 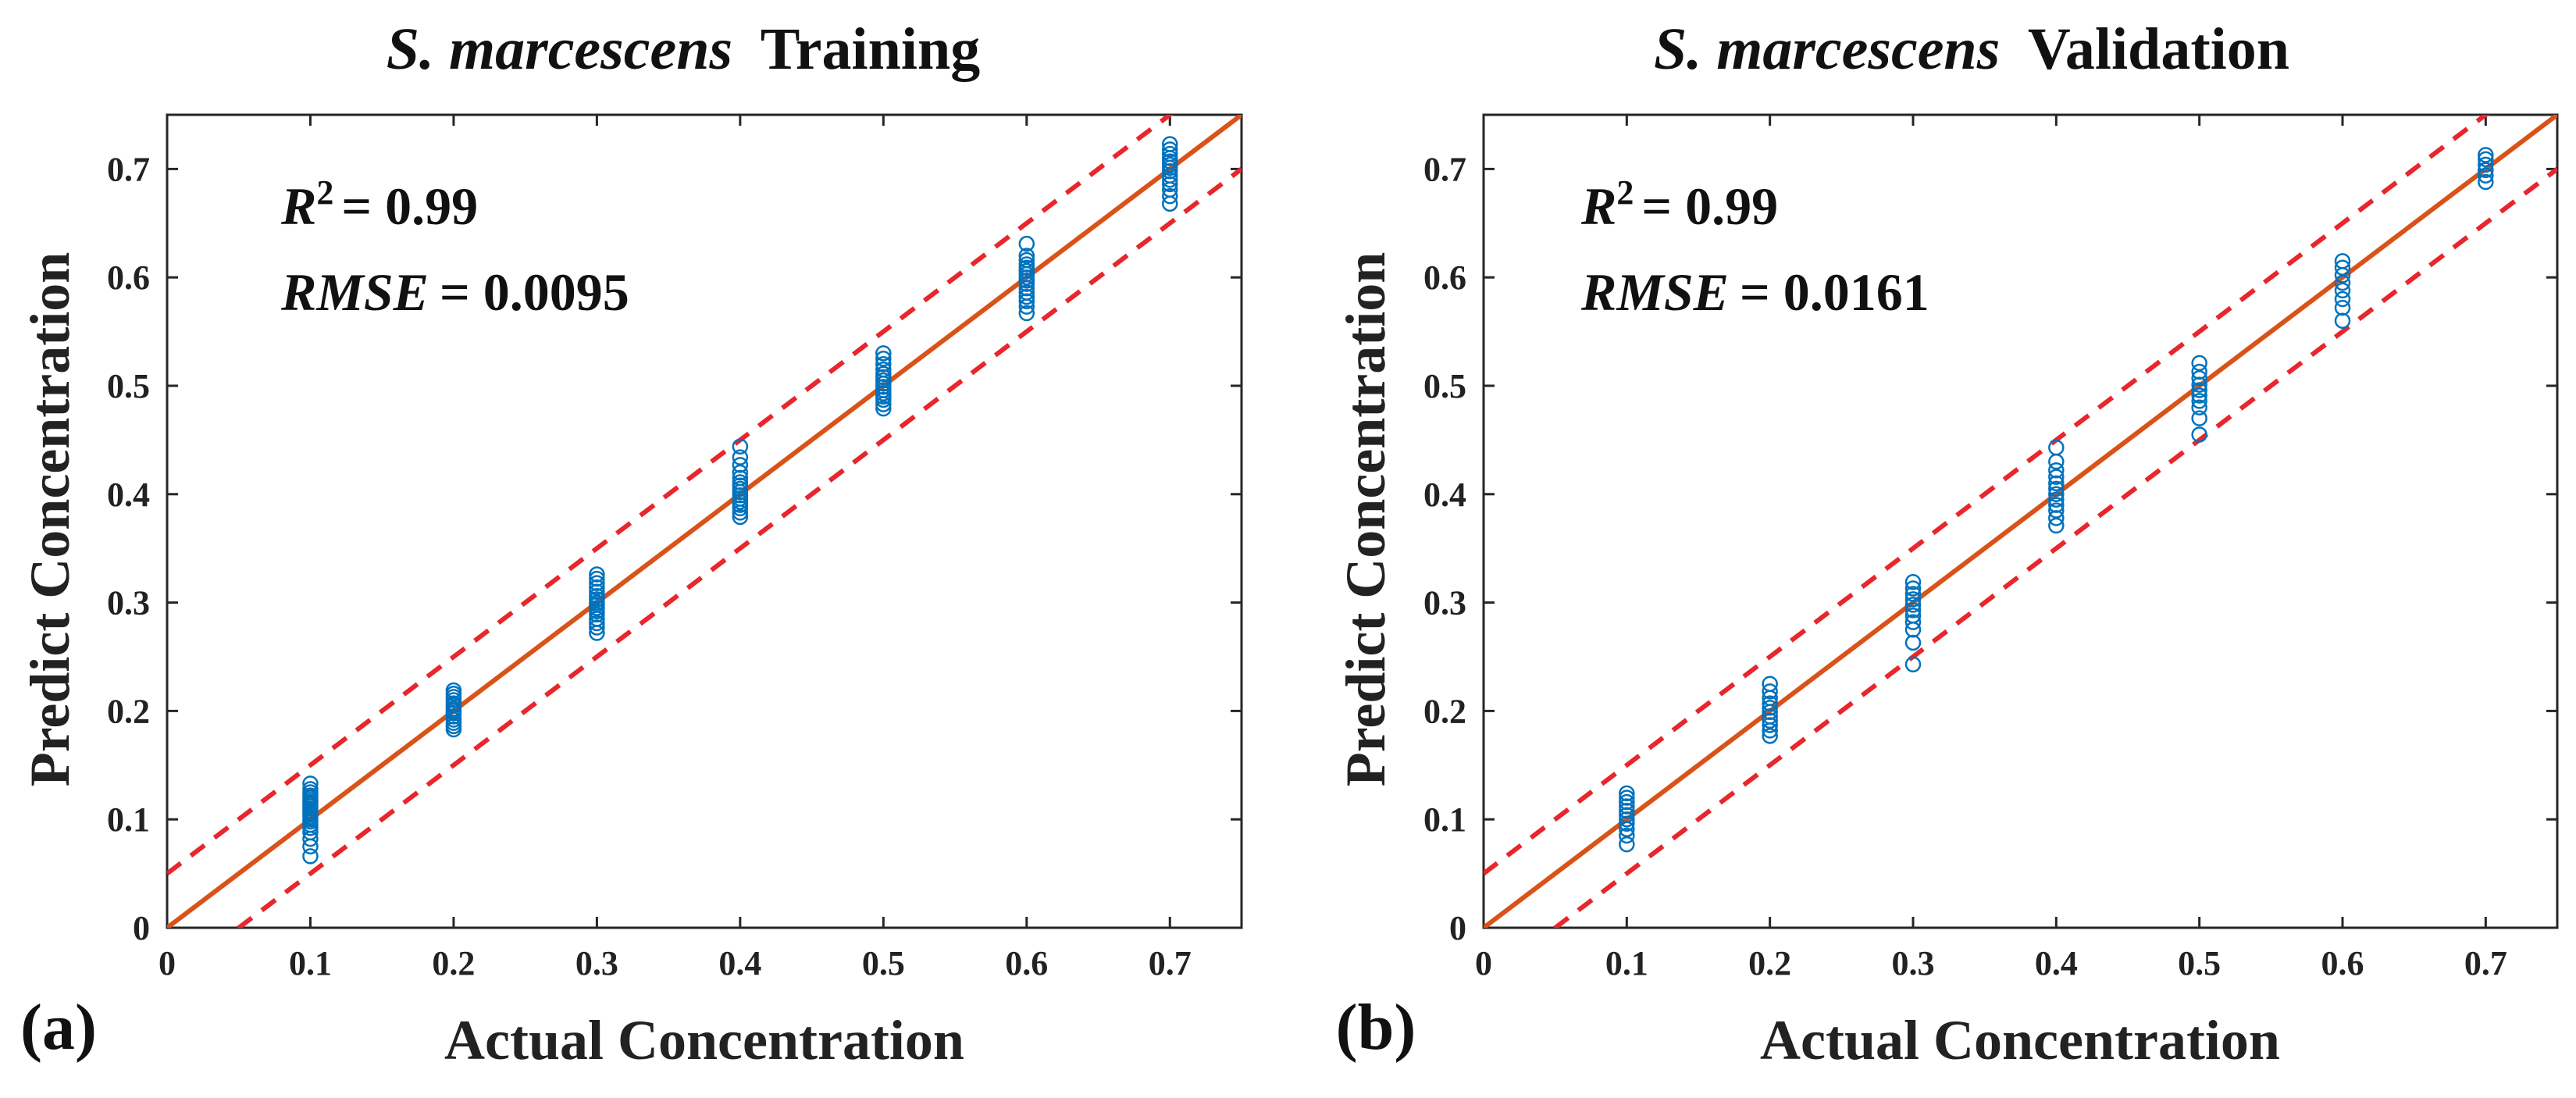 I want to click on panel-a-rmse-value: = 0.0095, so click(x=534, y=292).